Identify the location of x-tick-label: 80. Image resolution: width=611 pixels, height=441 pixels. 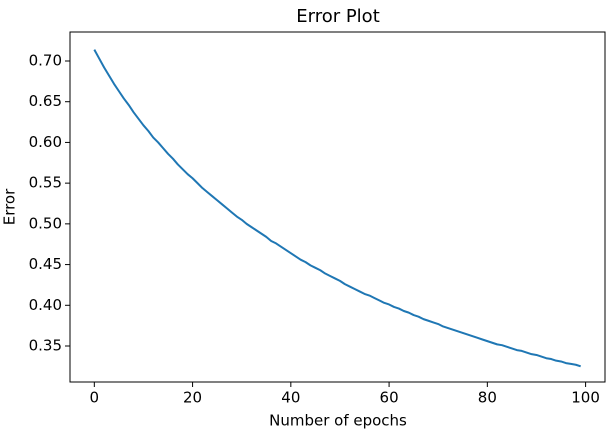
(487, 398).